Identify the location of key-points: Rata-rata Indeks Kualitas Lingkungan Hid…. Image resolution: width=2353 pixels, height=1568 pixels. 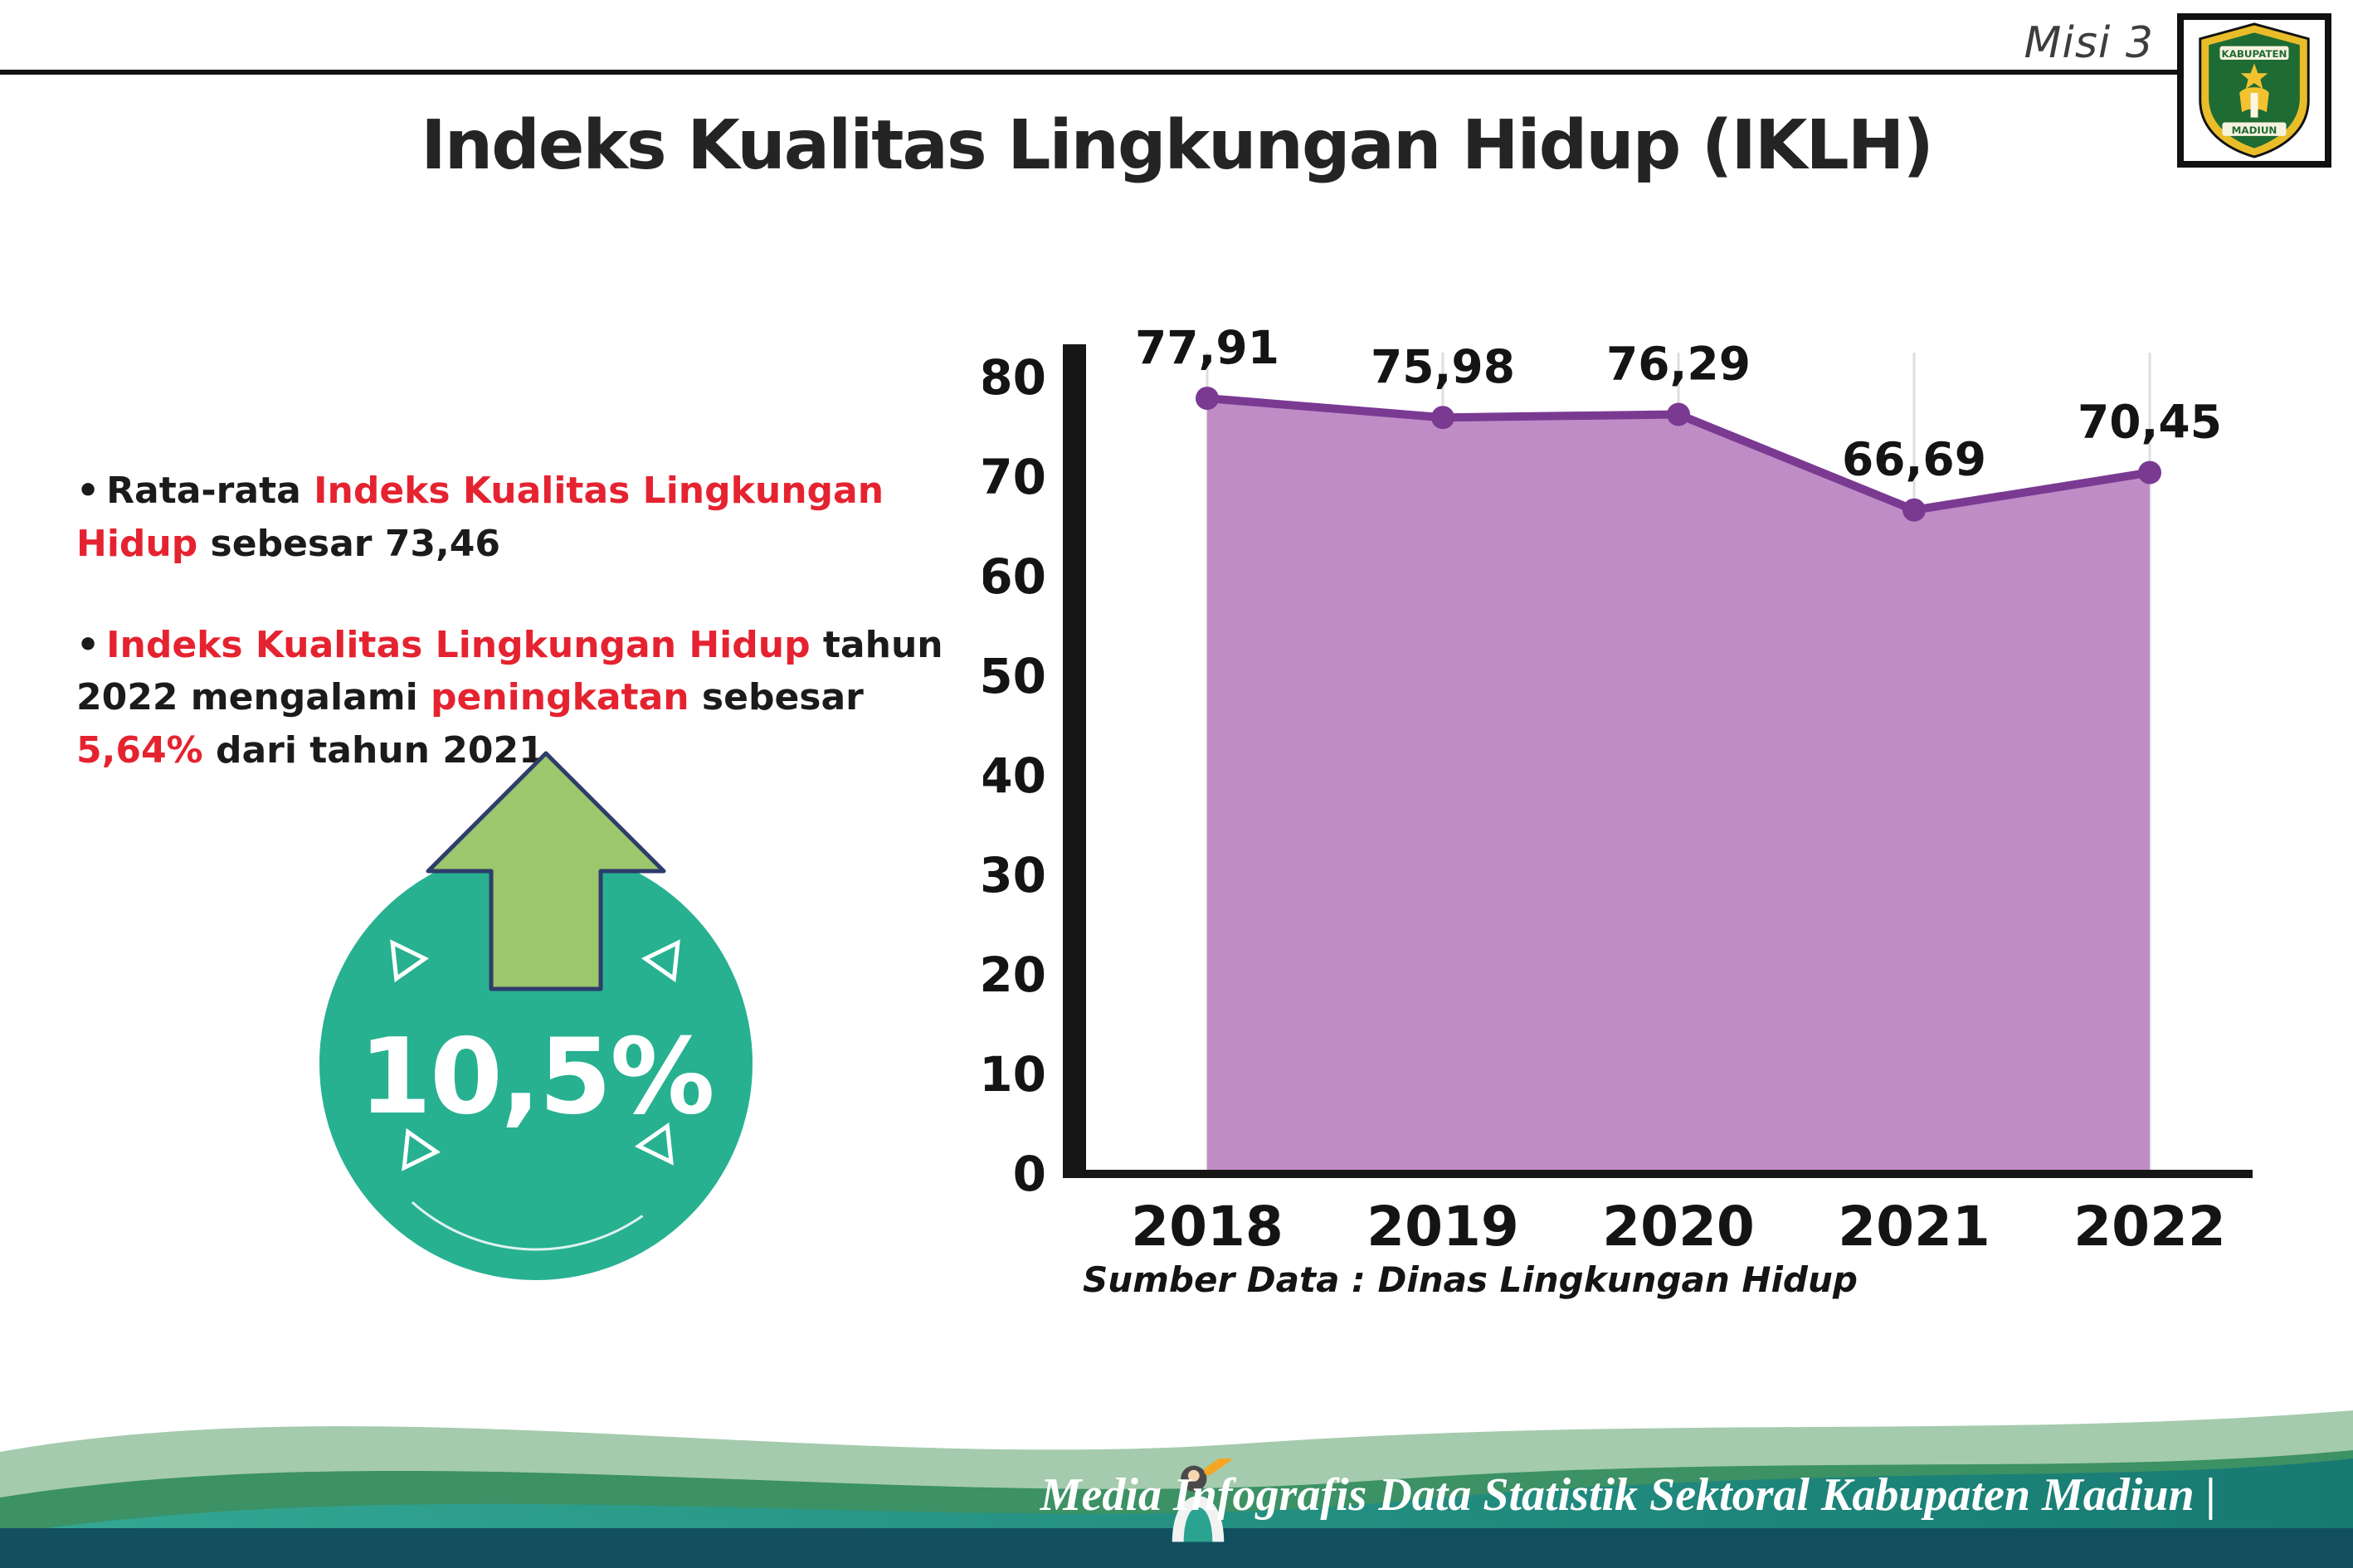
(532, 645).